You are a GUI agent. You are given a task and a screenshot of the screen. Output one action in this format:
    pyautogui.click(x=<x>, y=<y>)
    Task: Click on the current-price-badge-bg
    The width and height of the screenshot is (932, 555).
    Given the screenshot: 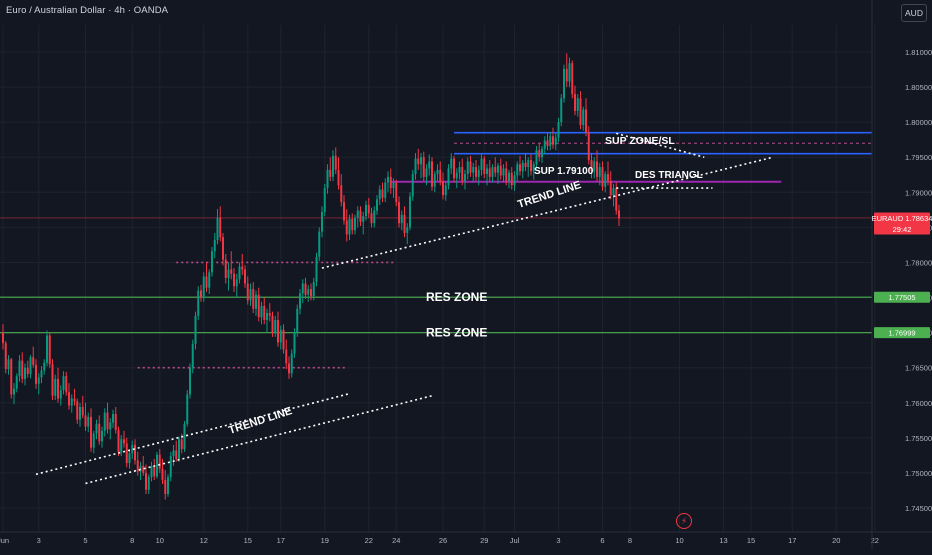 What is the action you would take?
    pyautogui.click(x=902, y=223)
    